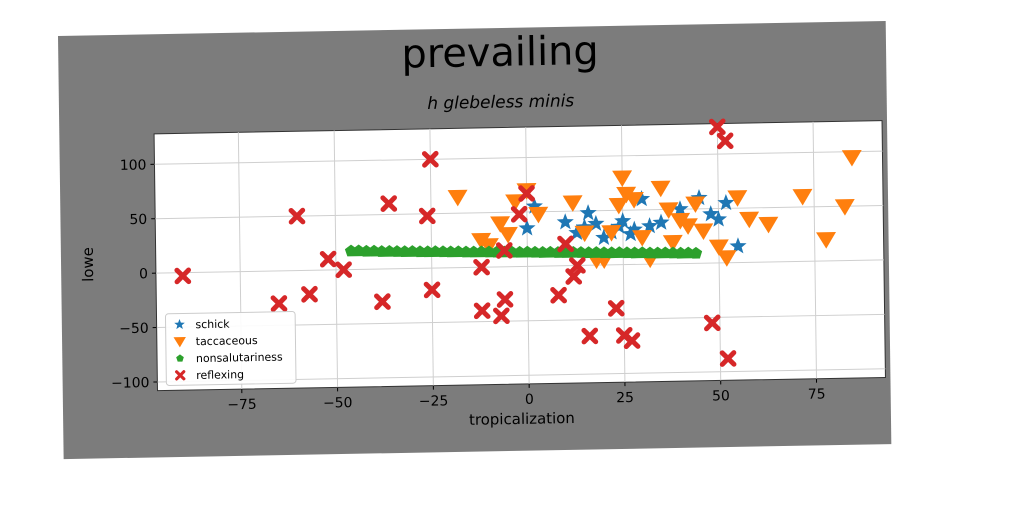 Image resolution: width=1024 pixels, height=512 pixels. Describe the element at coordinates (133, 165) in the screenshot. I see `y-tick-label: 100` at that location.